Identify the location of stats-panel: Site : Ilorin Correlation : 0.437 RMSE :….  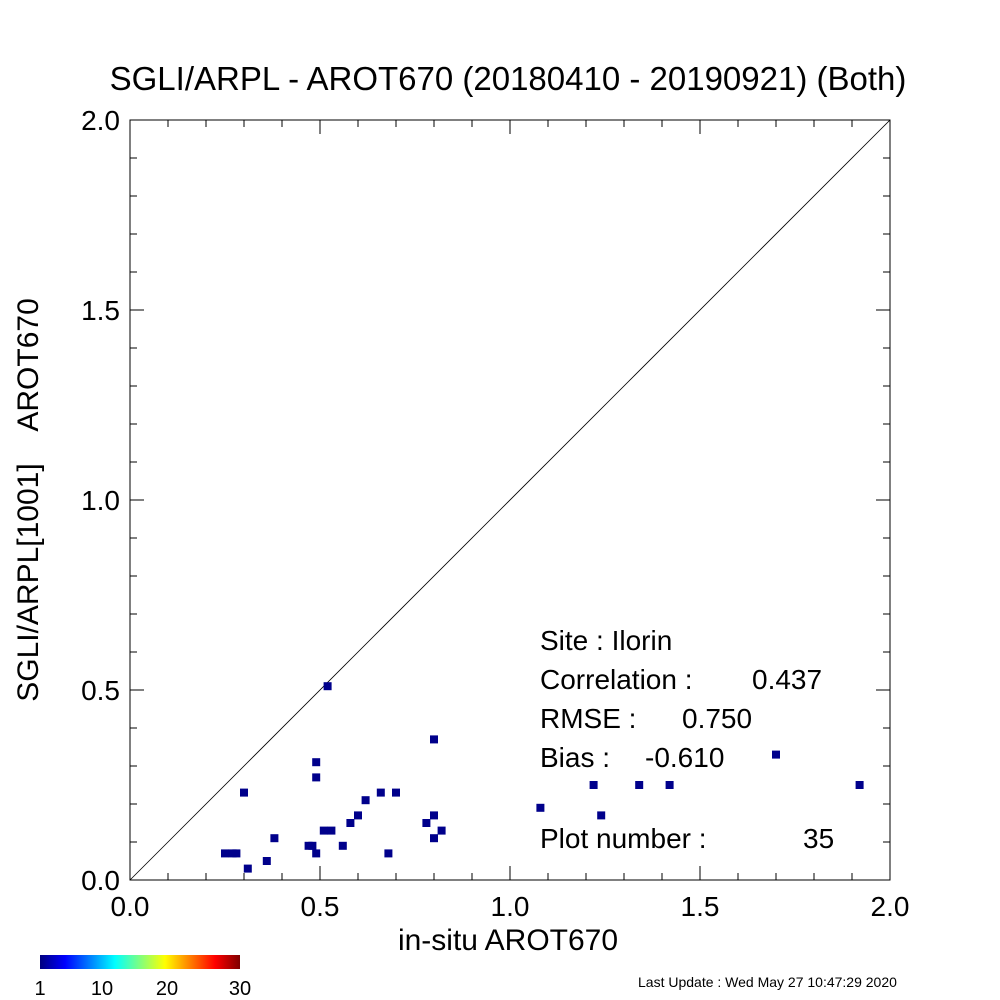
(687, 739).